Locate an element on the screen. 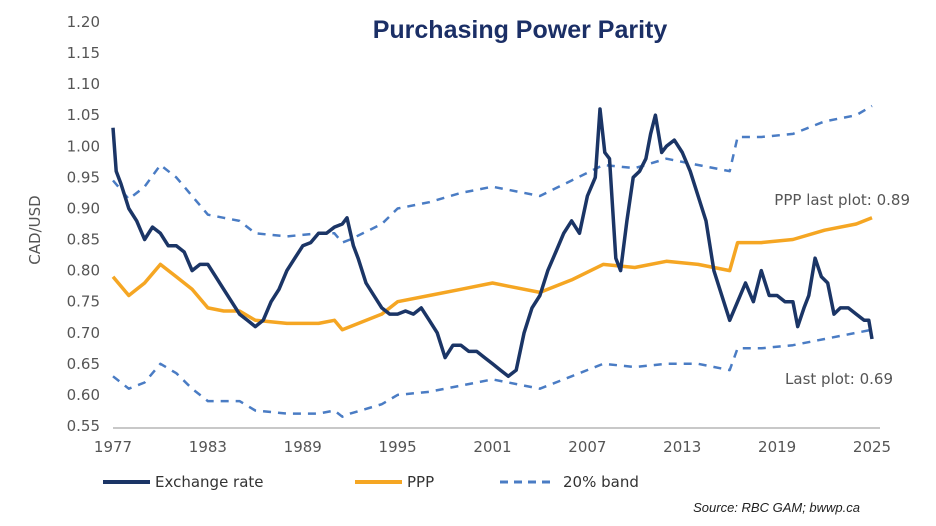  y-tick-label: 1.00 is located at coordinates (83, 146).